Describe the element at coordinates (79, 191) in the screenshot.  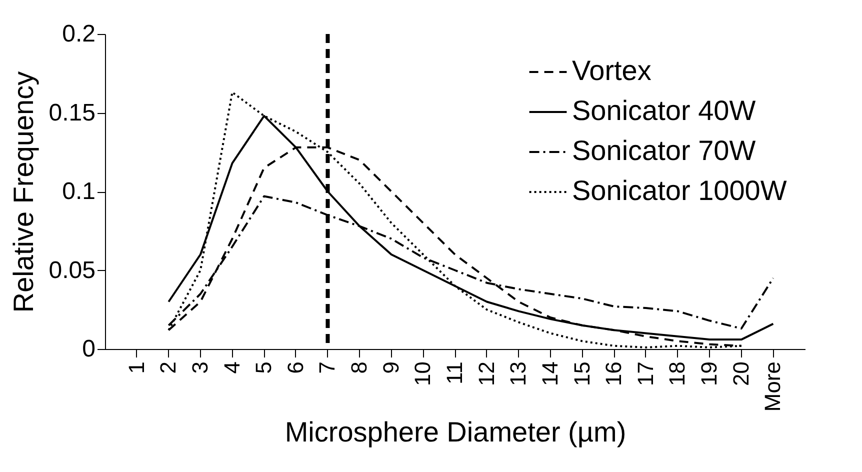
I see `y-tick-label: 0.1` at that location.